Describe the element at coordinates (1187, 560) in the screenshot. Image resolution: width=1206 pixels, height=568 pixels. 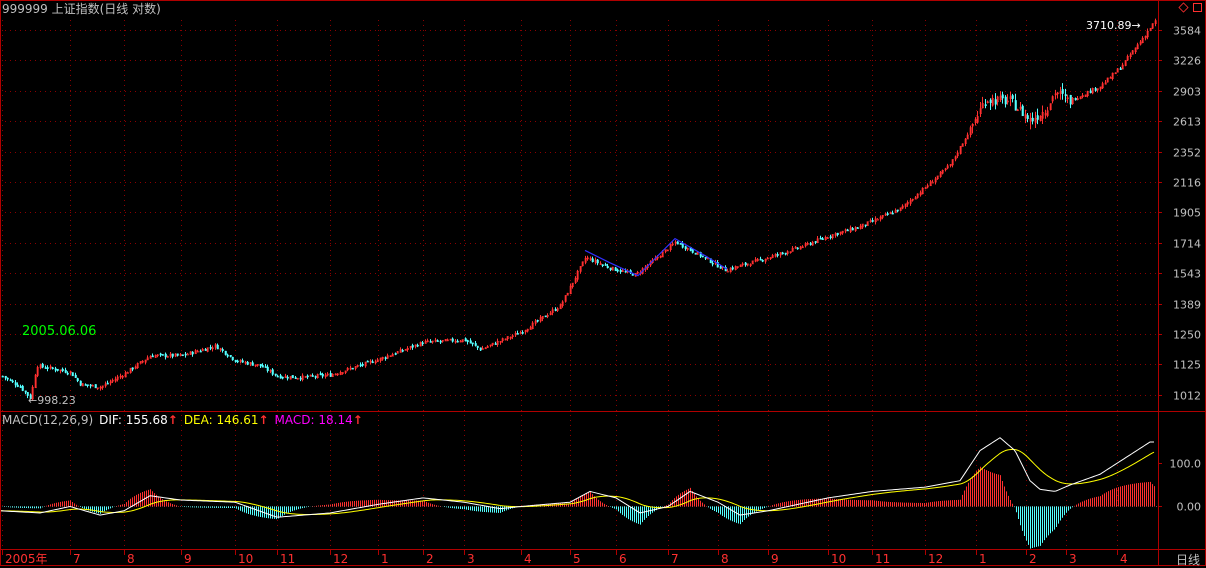
I see `period-label: 日线` at that location.